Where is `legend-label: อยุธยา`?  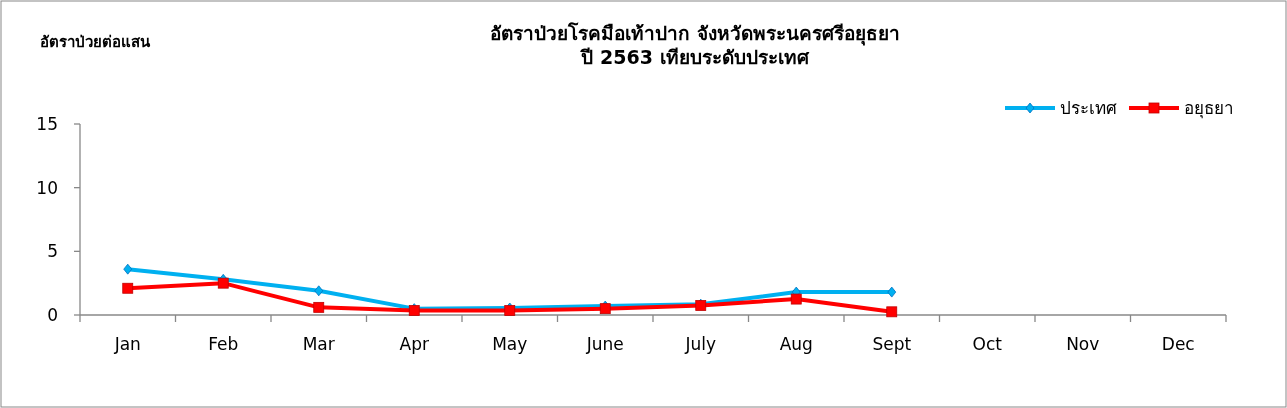
legend-label: อยุธยา is located at coordinates (1209, 108).